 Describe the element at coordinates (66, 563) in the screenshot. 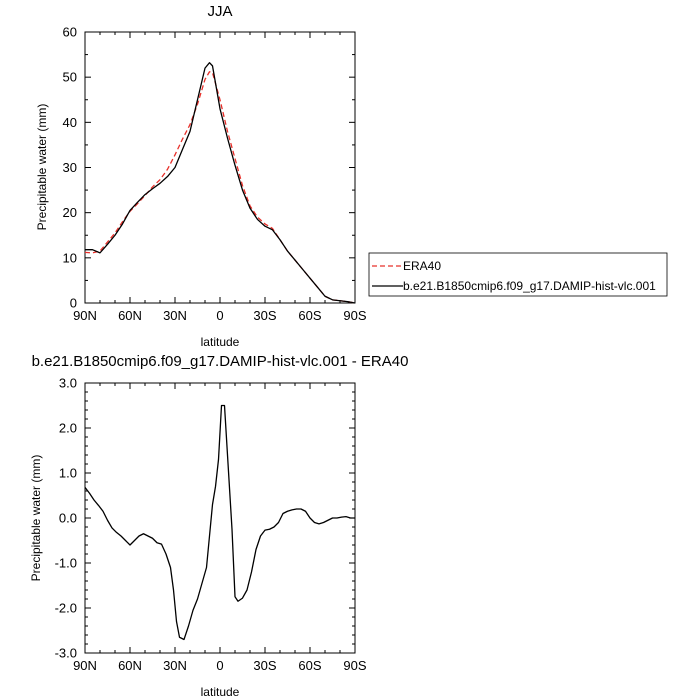

I see `bottom-y-tick-label: -1.0` at that location.